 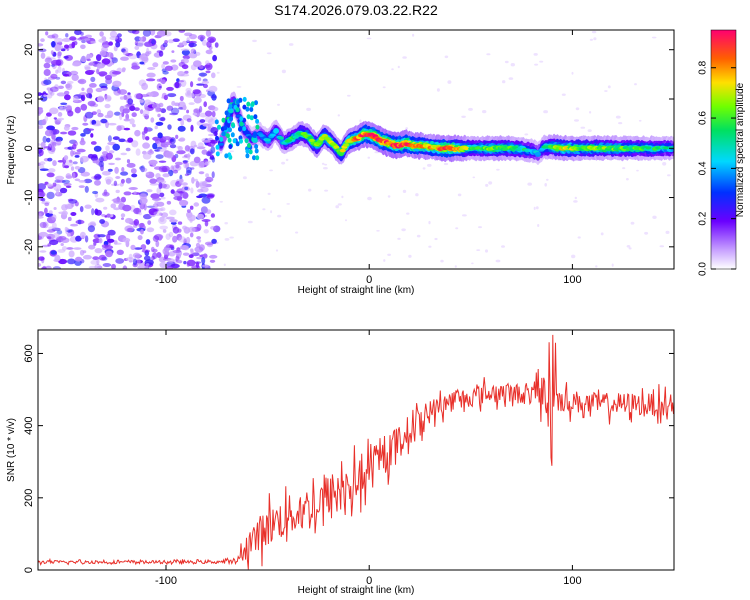 I want to click on colorbar-tick-label: 0.6, so click(x=703, y=118).